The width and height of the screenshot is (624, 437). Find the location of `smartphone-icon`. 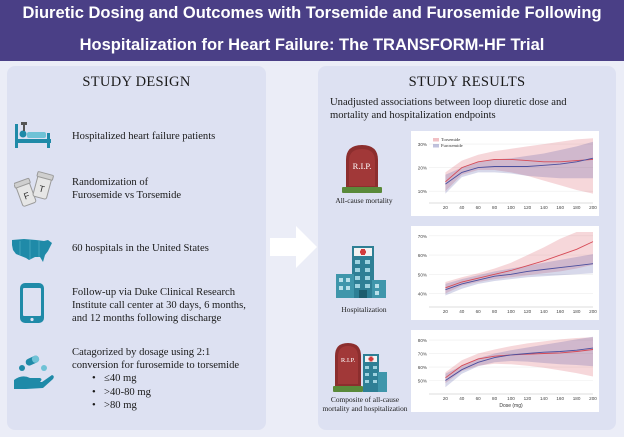

smartphone-icon is located at coordinates (32, 303).